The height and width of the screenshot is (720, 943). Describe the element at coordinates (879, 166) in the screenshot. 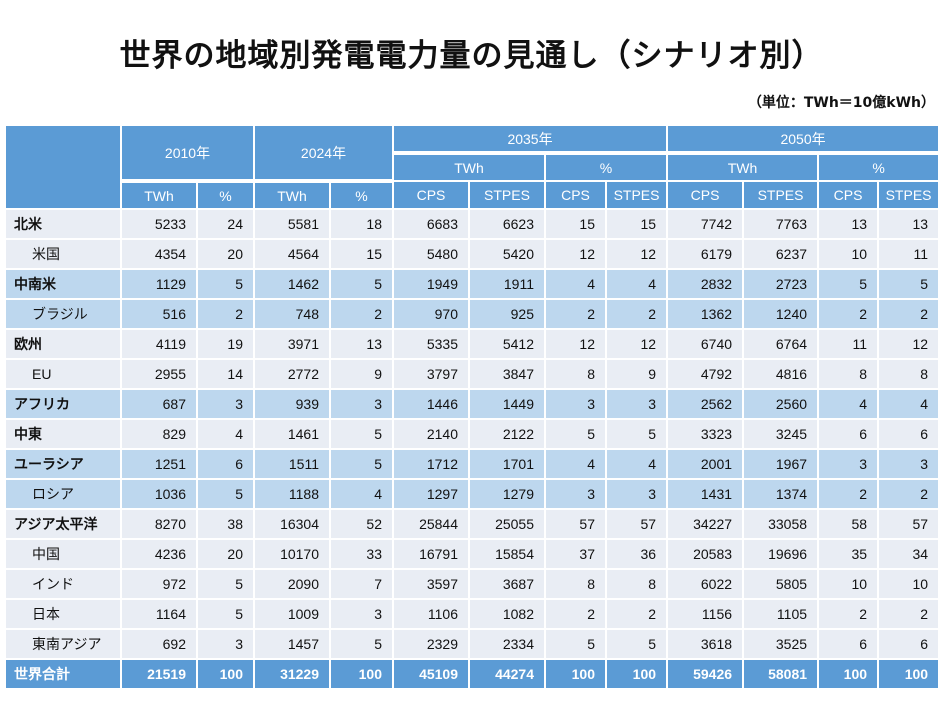

I see `pct-header-2050: %` at that location.